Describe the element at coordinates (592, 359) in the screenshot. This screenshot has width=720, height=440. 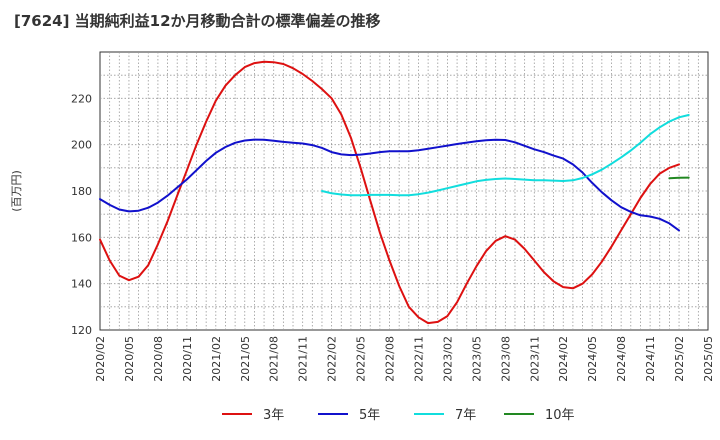
I see `x-tick-label: 2024/05` at that location.